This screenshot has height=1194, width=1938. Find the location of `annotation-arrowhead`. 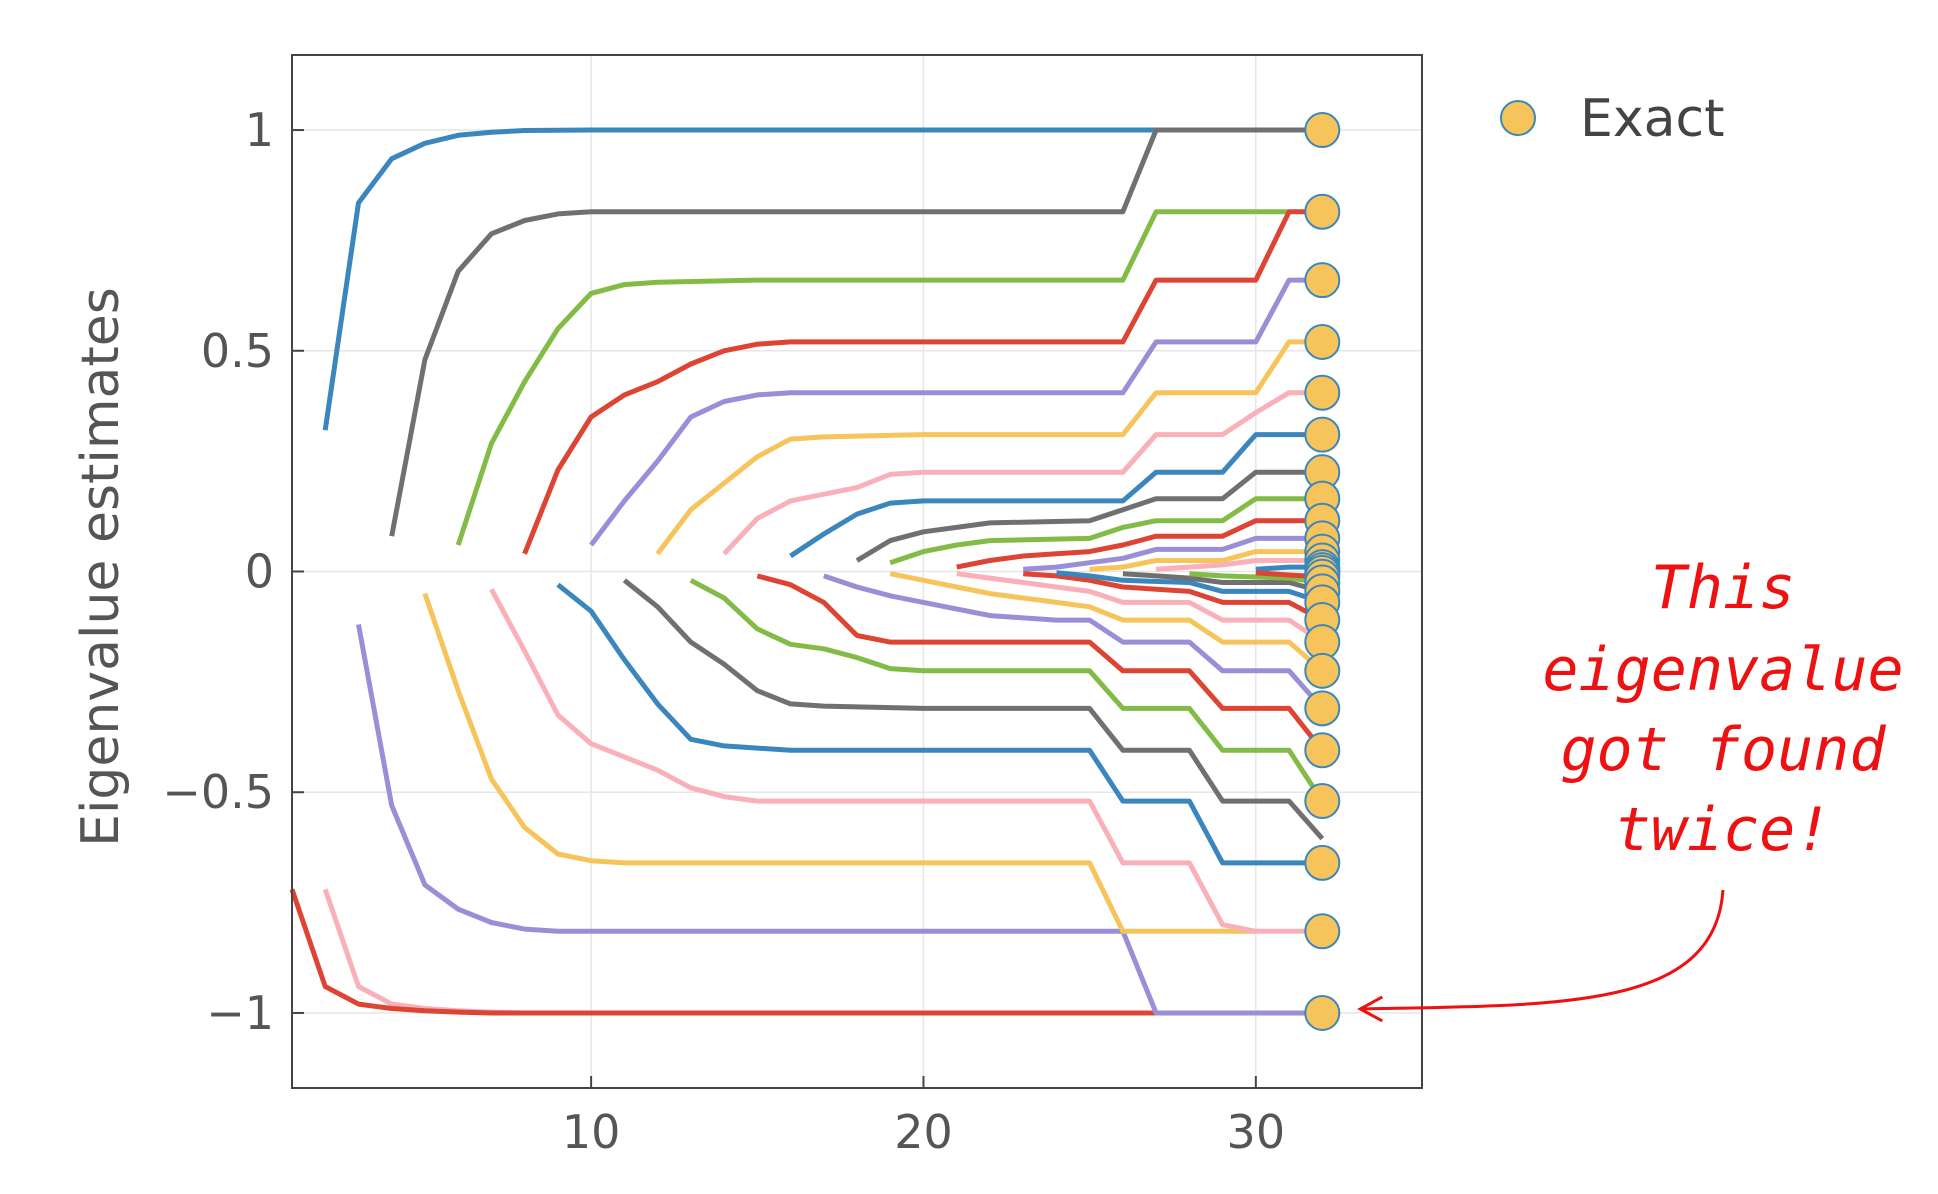

annotation-arrowhead is located at coordinates (1370, 1009).